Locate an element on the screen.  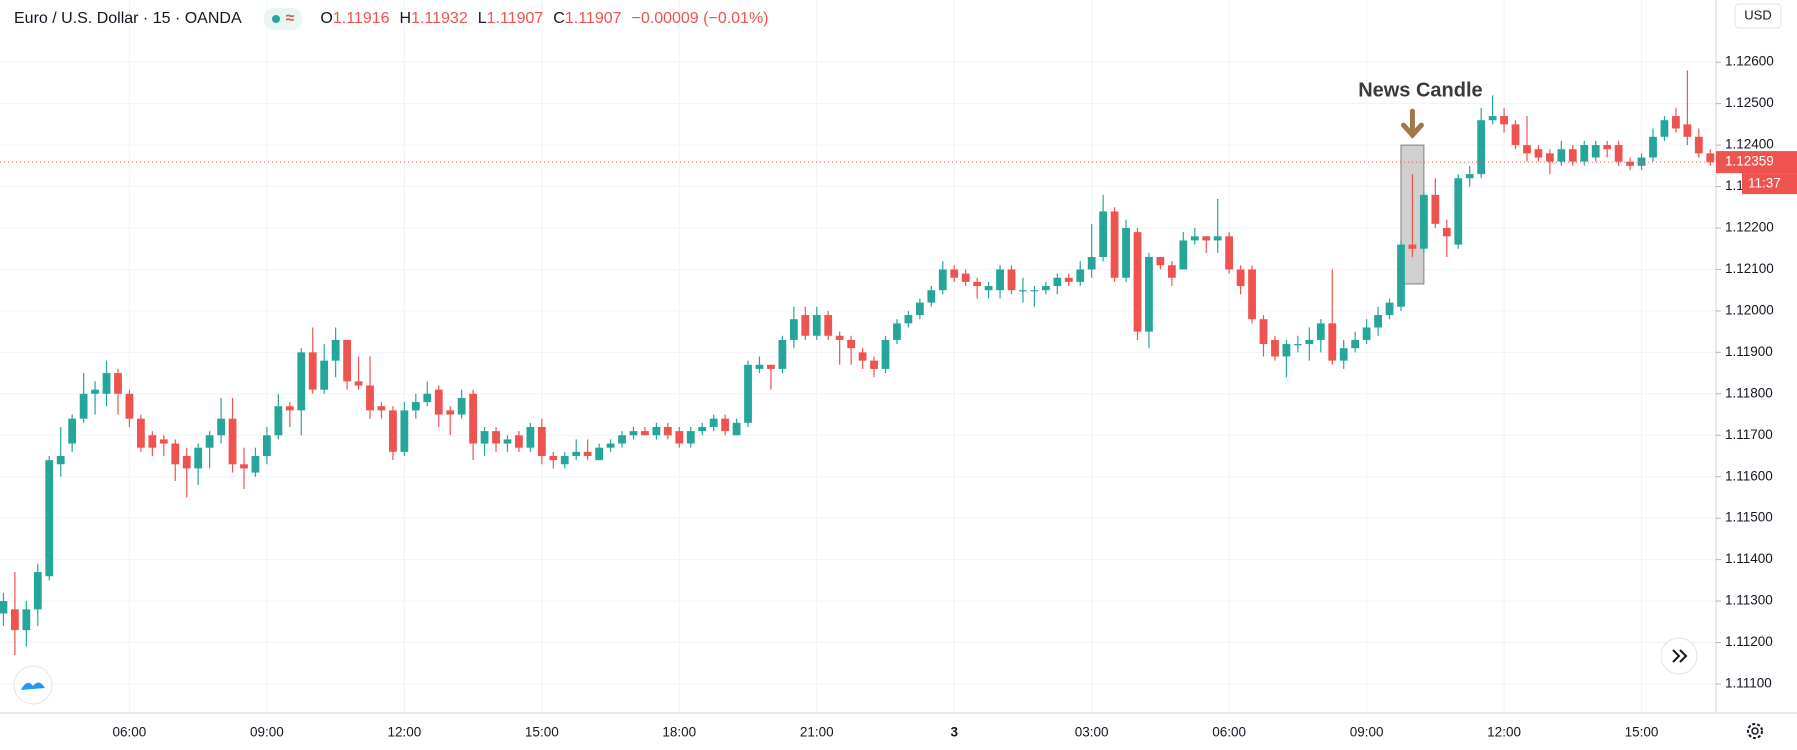
ohlc-value: 1.11907 is located at coordinates (593, 18).